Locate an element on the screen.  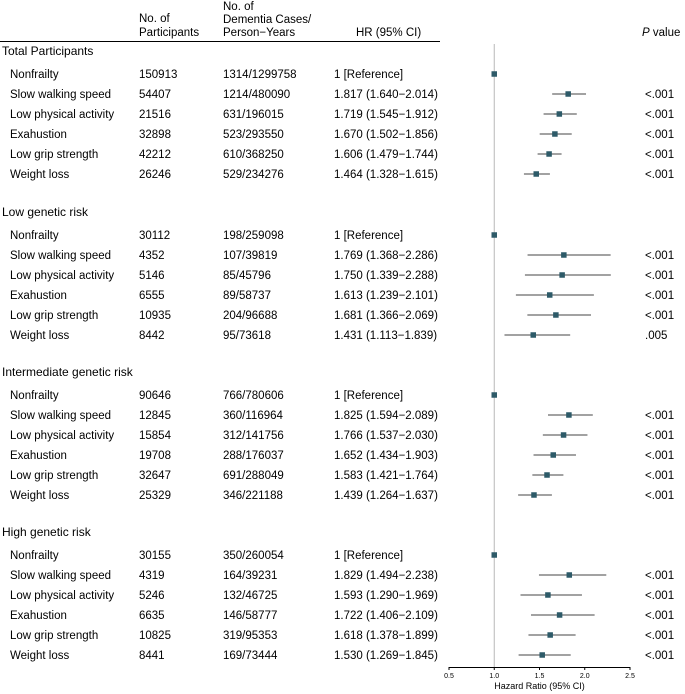
row-cases: 350/260054 is located at coordinates (253, 556).